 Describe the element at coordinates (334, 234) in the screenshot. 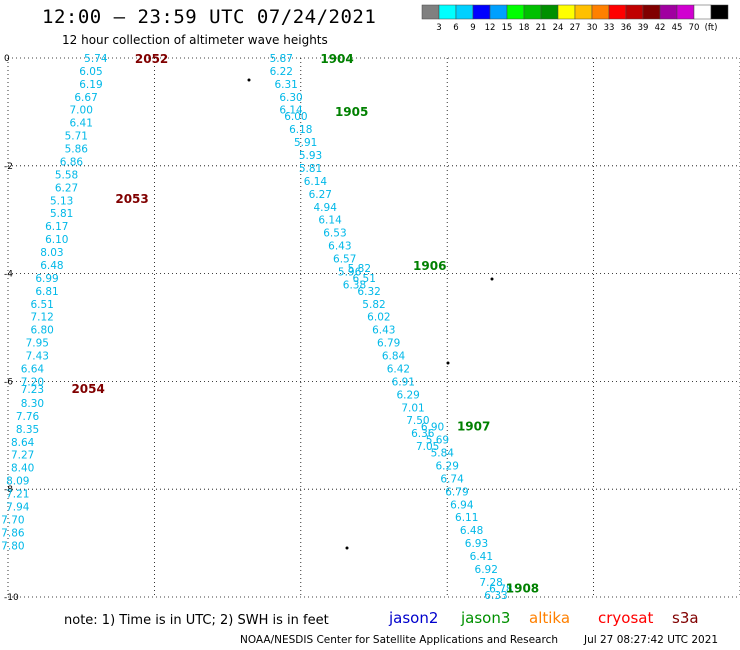

I see `wave-height-value: 6.53` at that location.